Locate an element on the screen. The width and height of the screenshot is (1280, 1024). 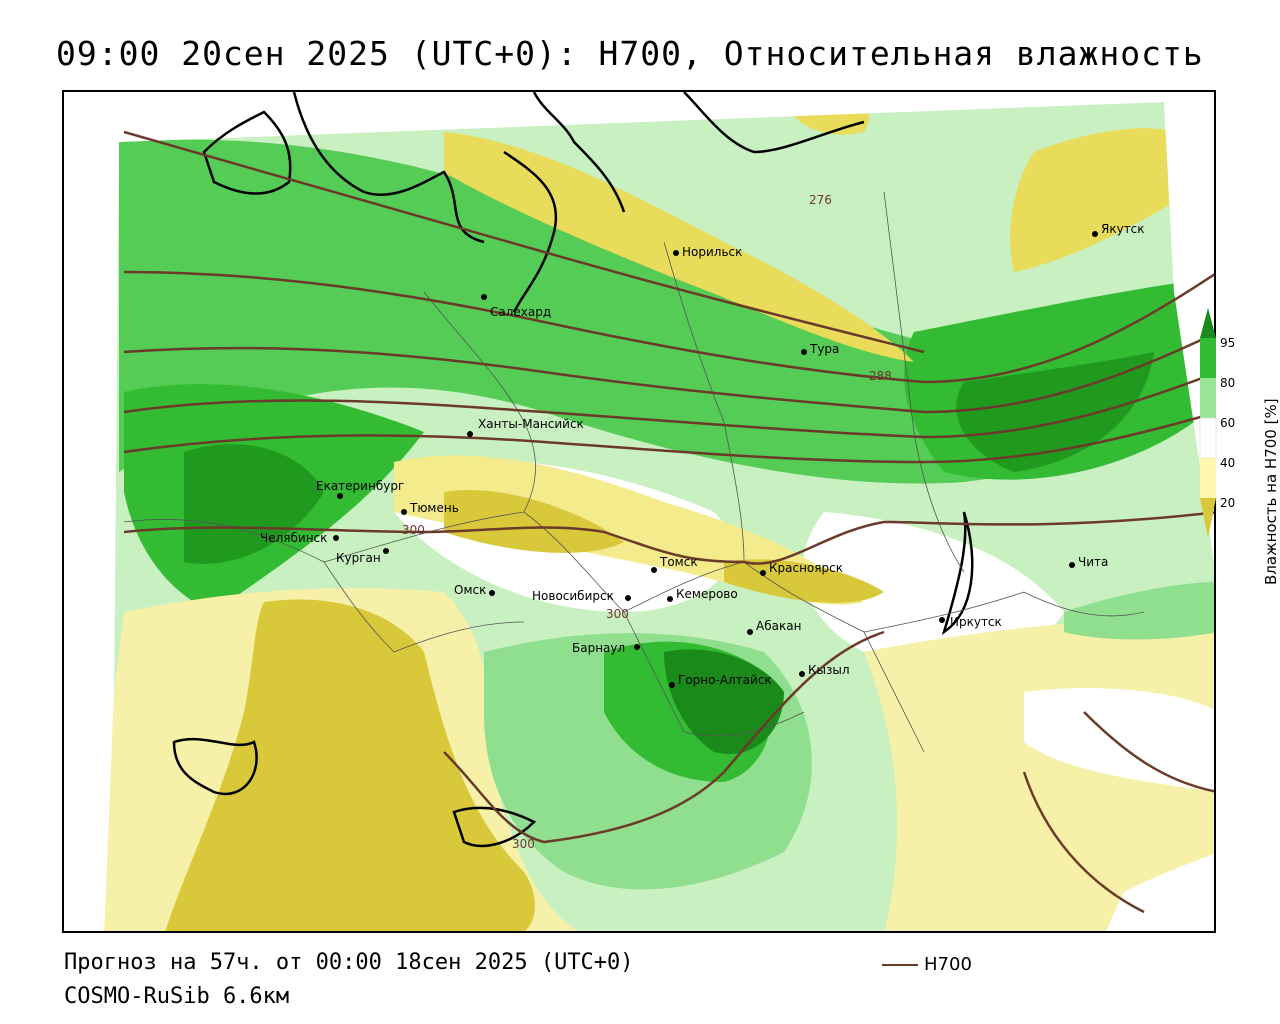
humidity-colorbar: 95 80 60 40 20 is located at coordinates (1217, 423).